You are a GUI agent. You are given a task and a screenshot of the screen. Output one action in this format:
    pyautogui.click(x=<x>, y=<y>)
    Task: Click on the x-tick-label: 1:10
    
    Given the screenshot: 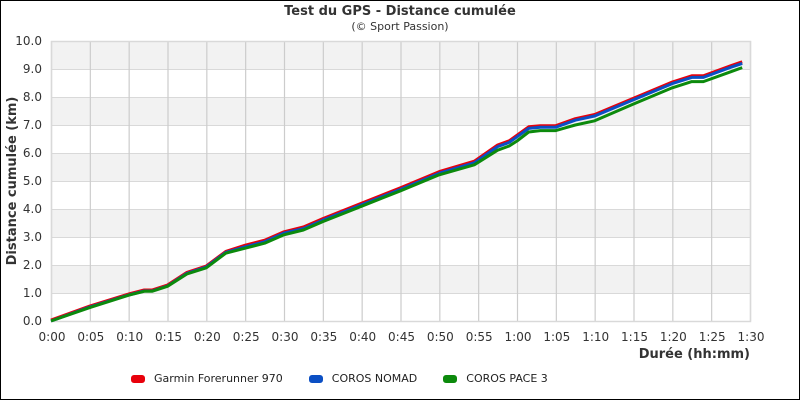 What is the action you would take?
    pyautogui.click(x=595, y=337)
    